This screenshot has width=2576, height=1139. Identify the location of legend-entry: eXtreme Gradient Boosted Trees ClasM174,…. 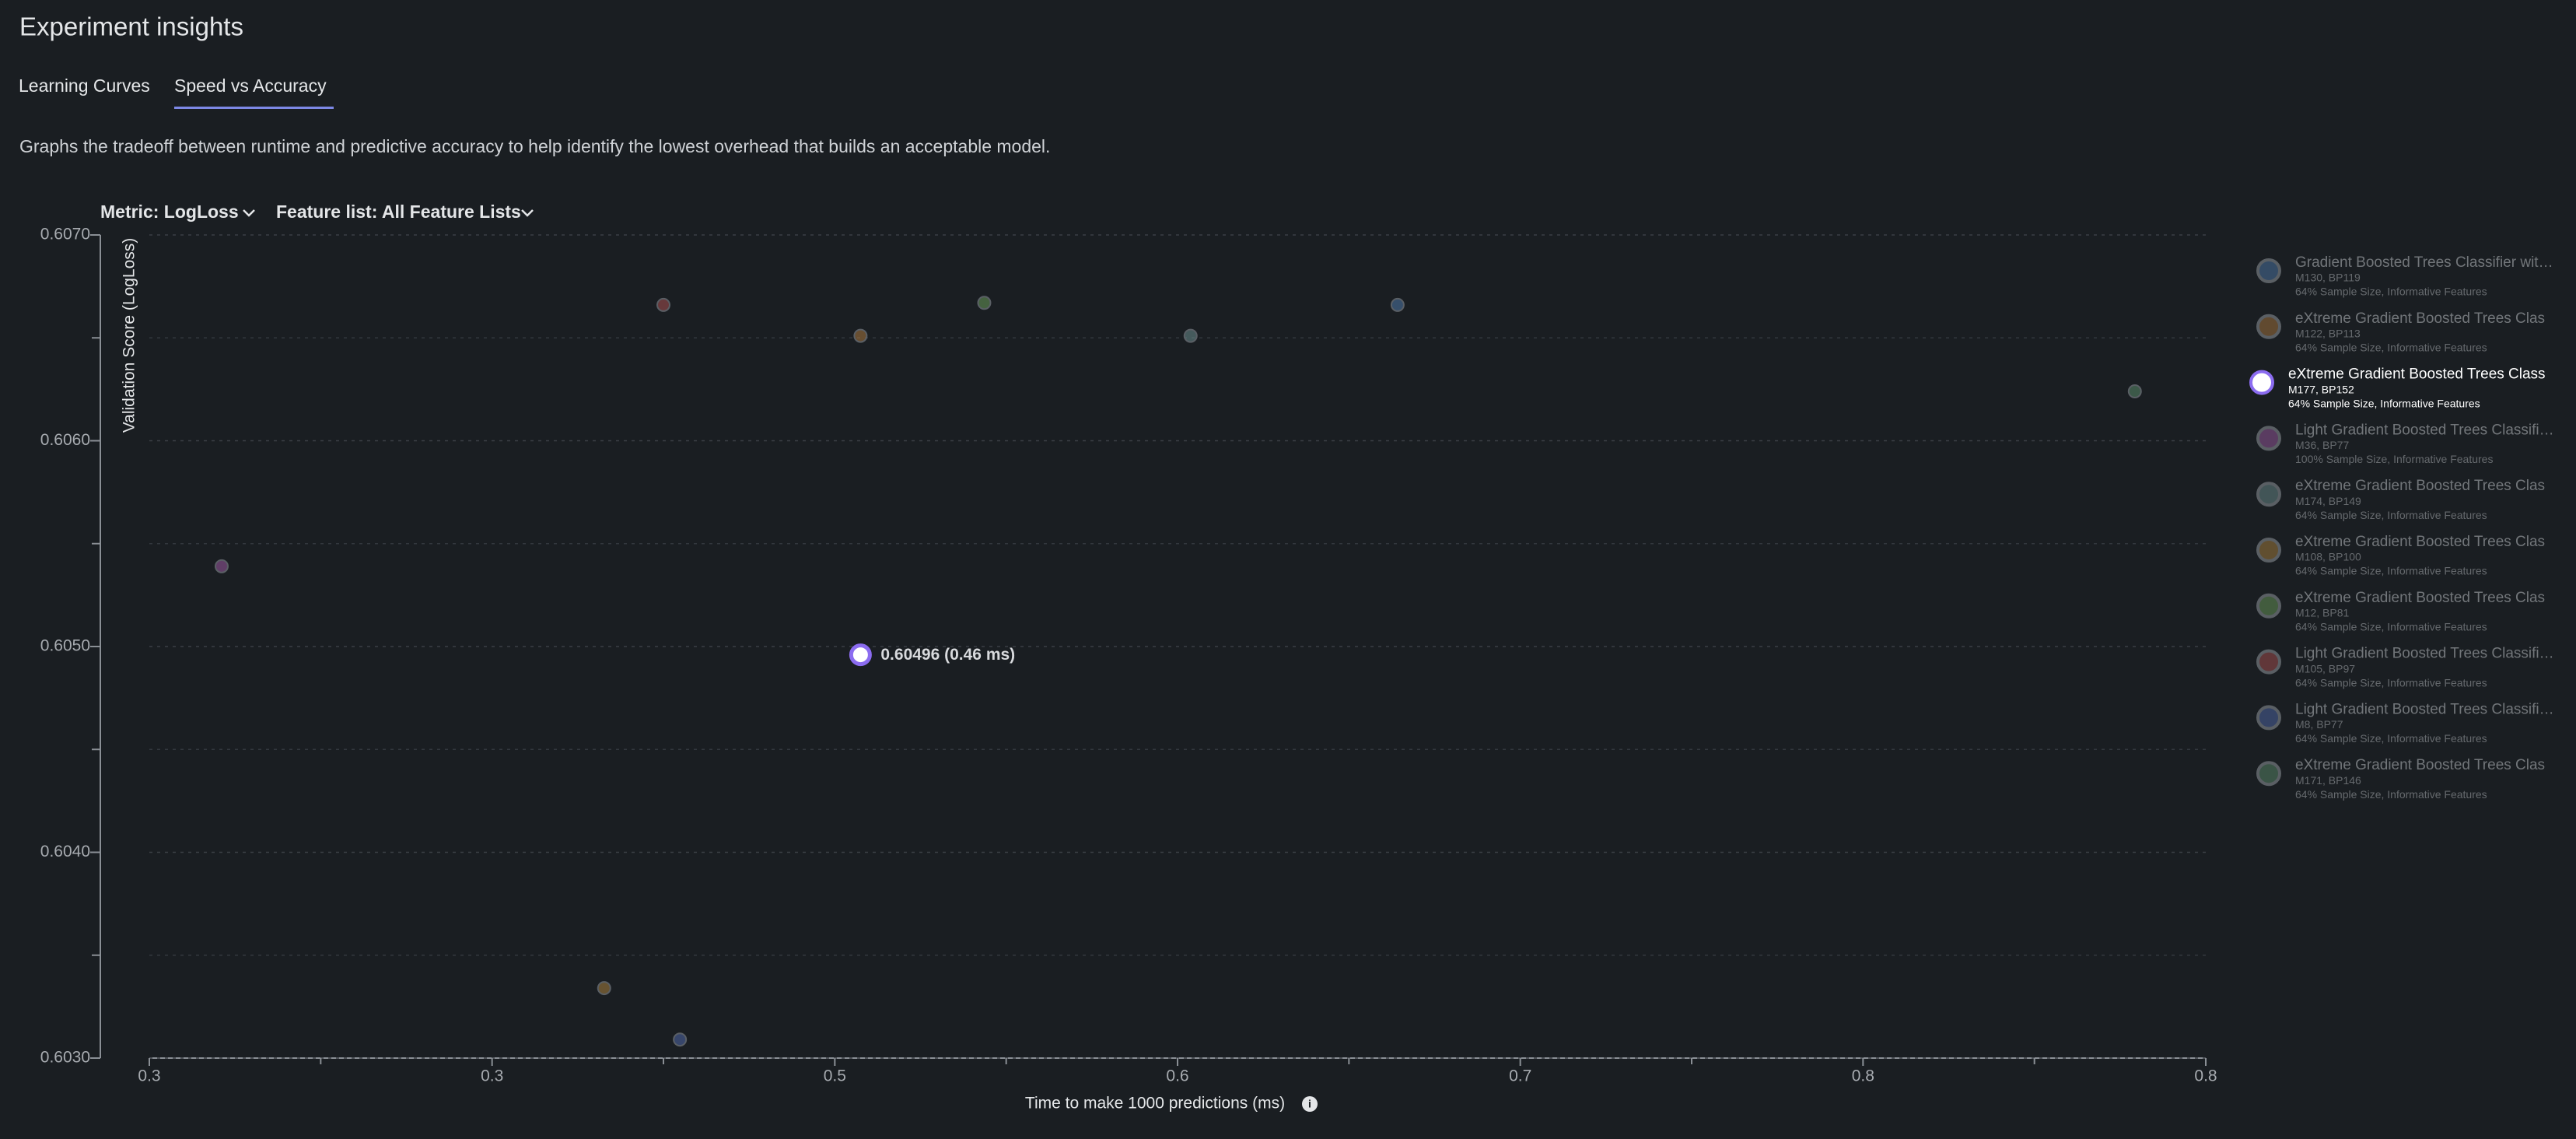
(2401, 499).